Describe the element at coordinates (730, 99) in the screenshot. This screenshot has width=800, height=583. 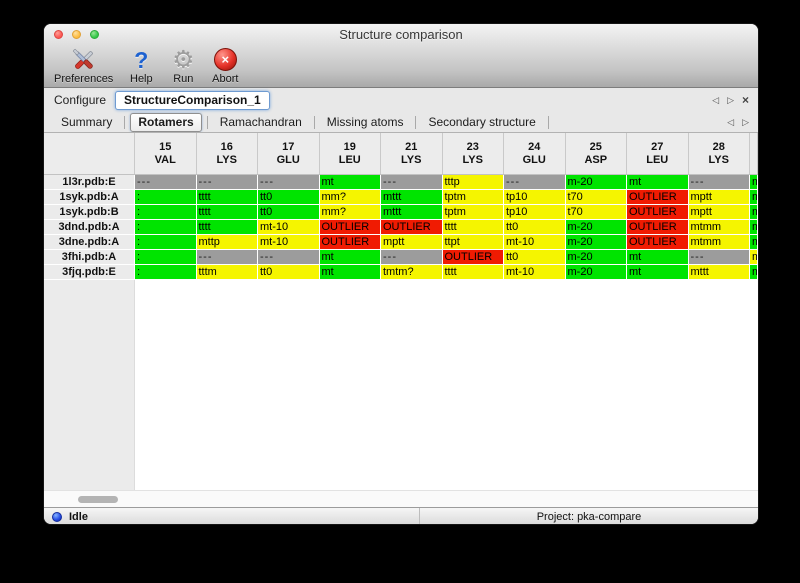
I see `next-configure-icon: ▷` at that location.